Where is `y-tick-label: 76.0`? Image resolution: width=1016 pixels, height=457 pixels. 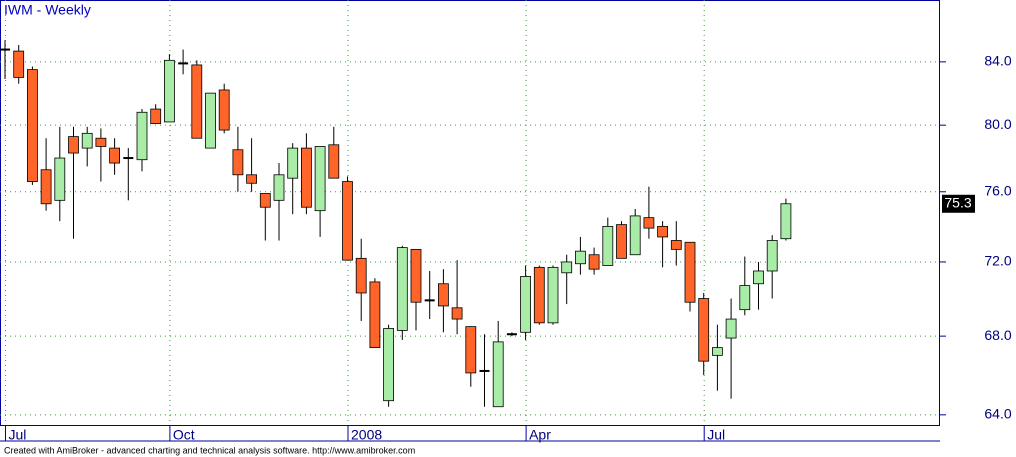 y-tick-label: 76.0 is located at coordinates (997, 190).